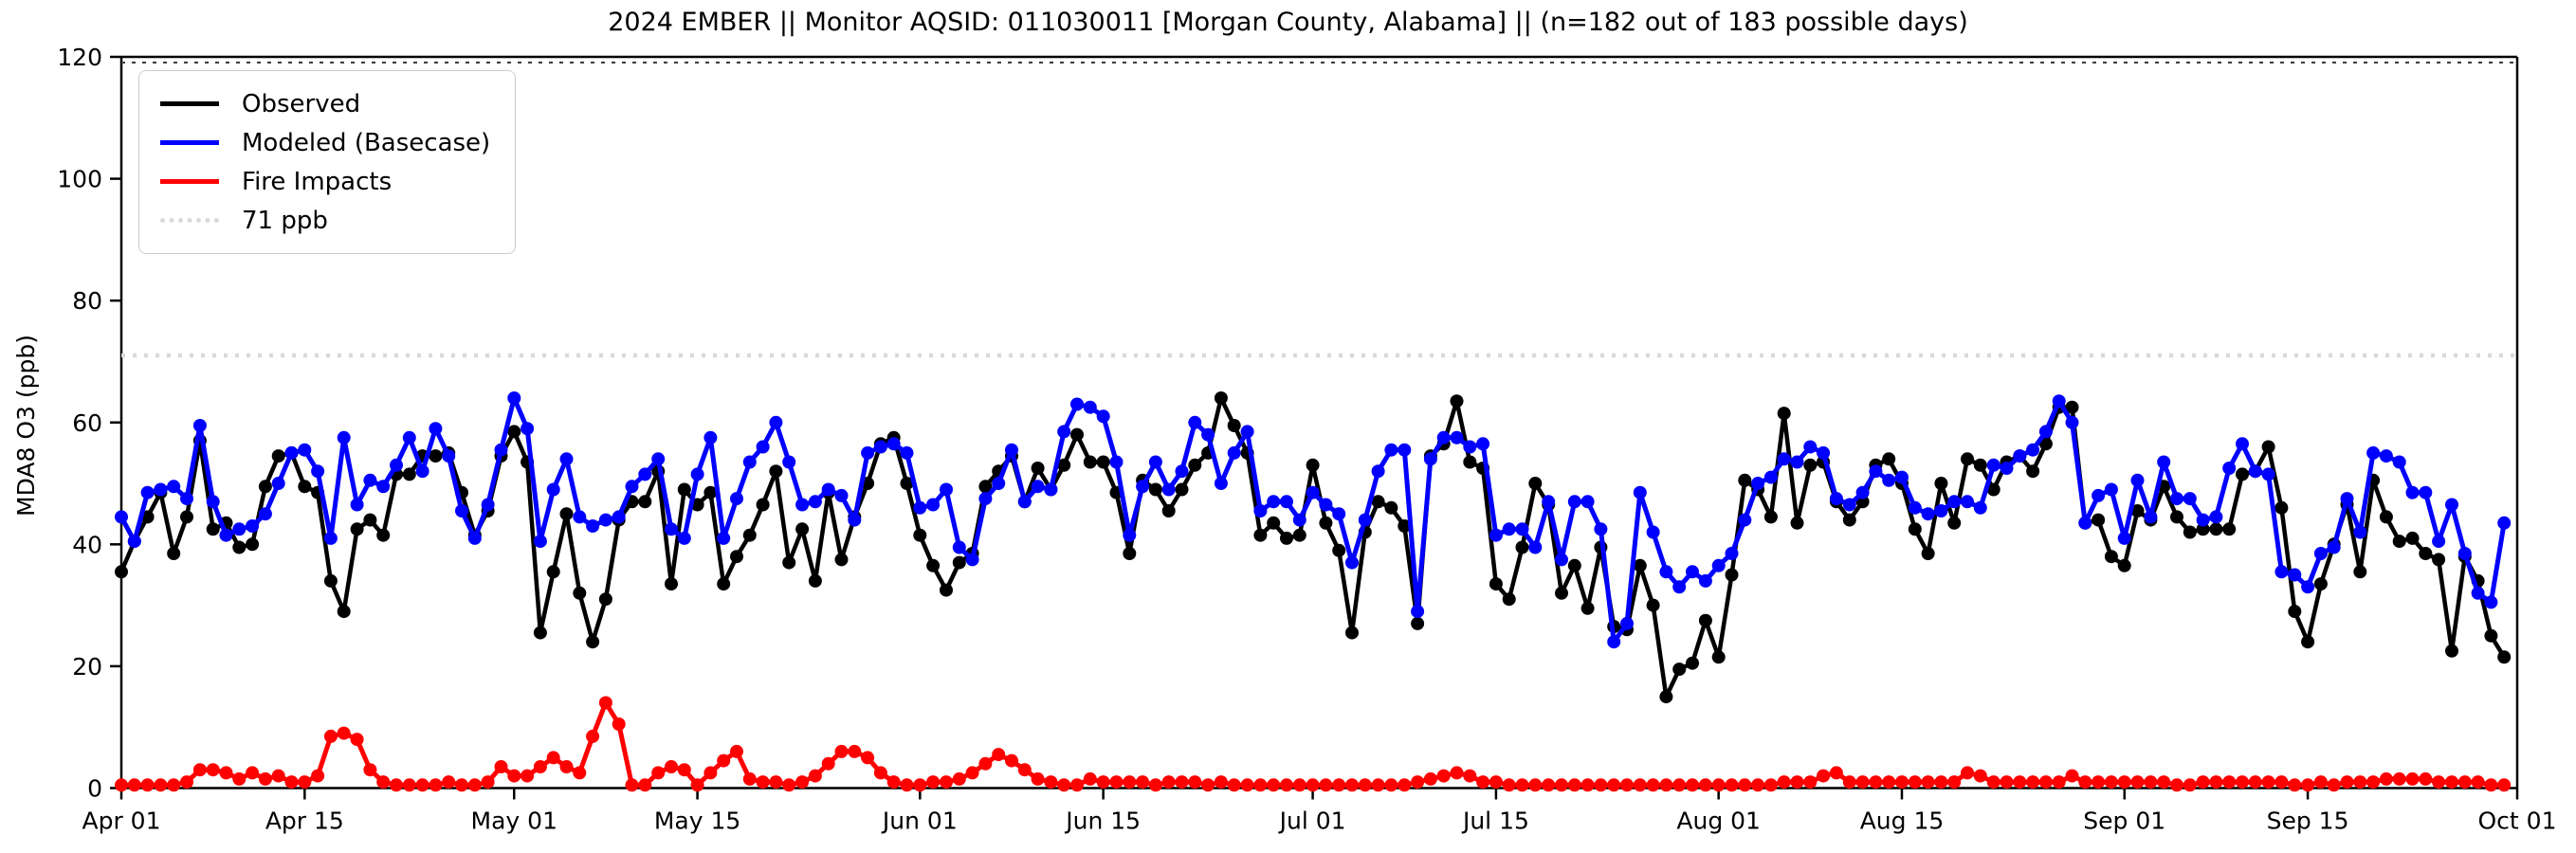 Image resolution: width=2576 pixels, height=853 pixels. What do you see at coordinates (317, 181) in the screenshot?
I see `legend-label: Fire Impacts` at bounding box center [317, 181].